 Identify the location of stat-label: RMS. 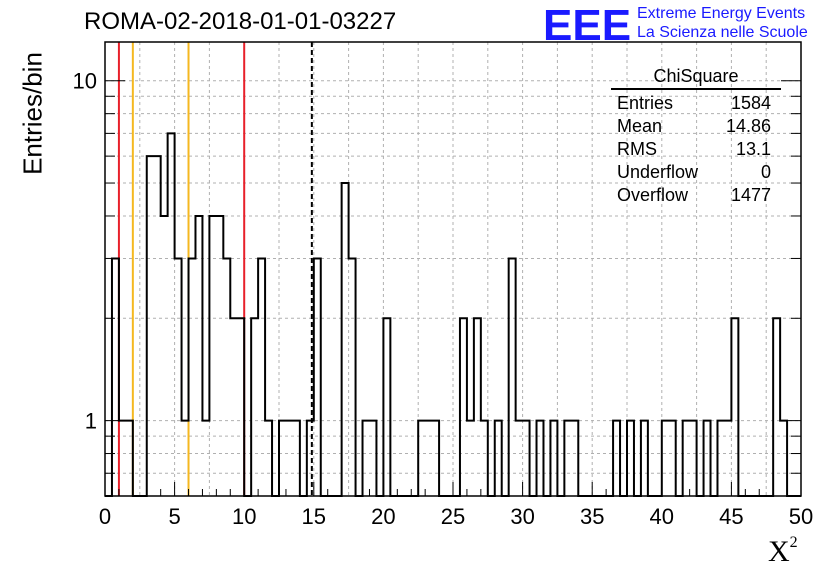
(637, 149).